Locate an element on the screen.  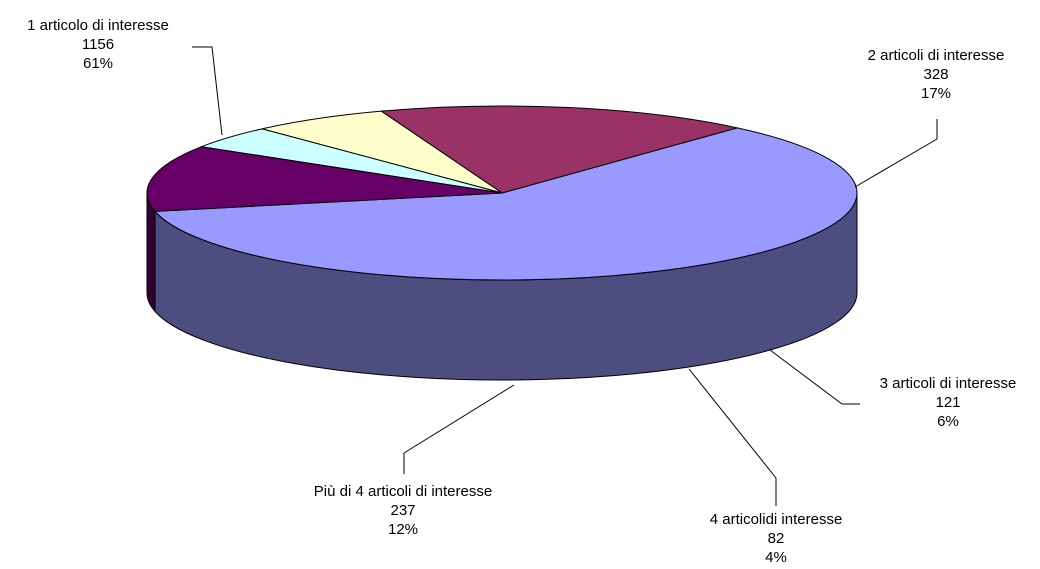
slice-label-value: 82 is located at coordinates (776, 538).